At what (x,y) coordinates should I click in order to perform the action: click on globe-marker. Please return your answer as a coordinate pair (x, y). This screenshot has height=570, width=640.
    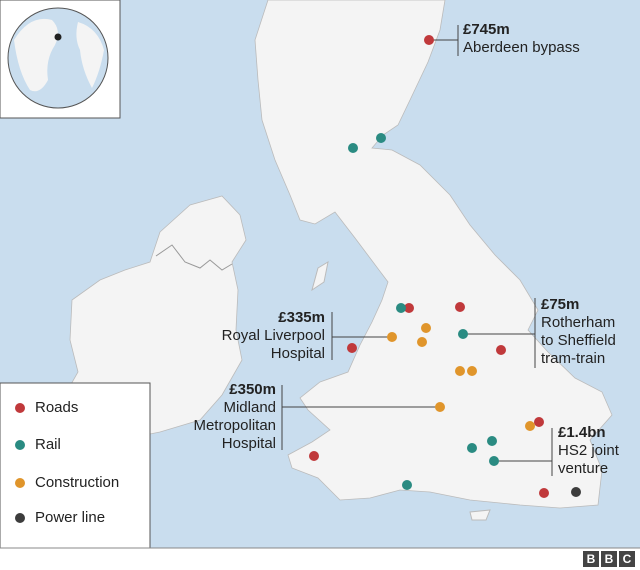
    Looking at the image, I should click on (58, 37).